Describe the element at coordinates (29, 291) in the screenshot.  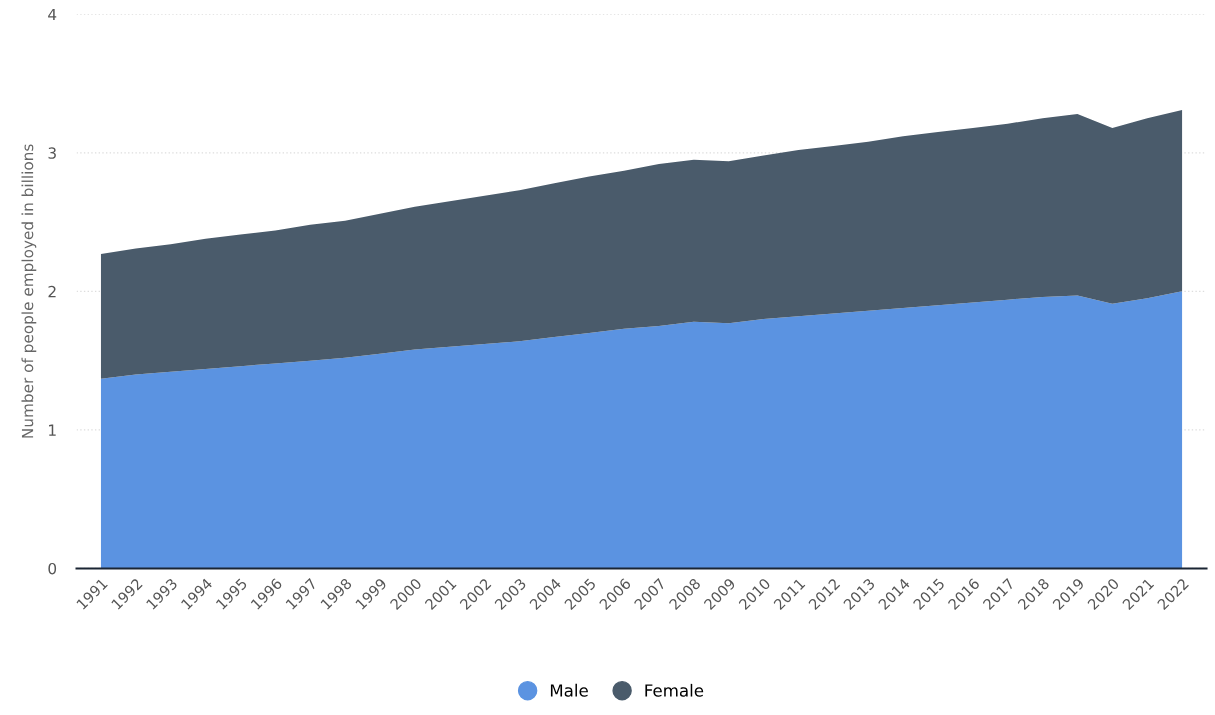
I see `y-axis-title: Number of people employed in billions` at that location.